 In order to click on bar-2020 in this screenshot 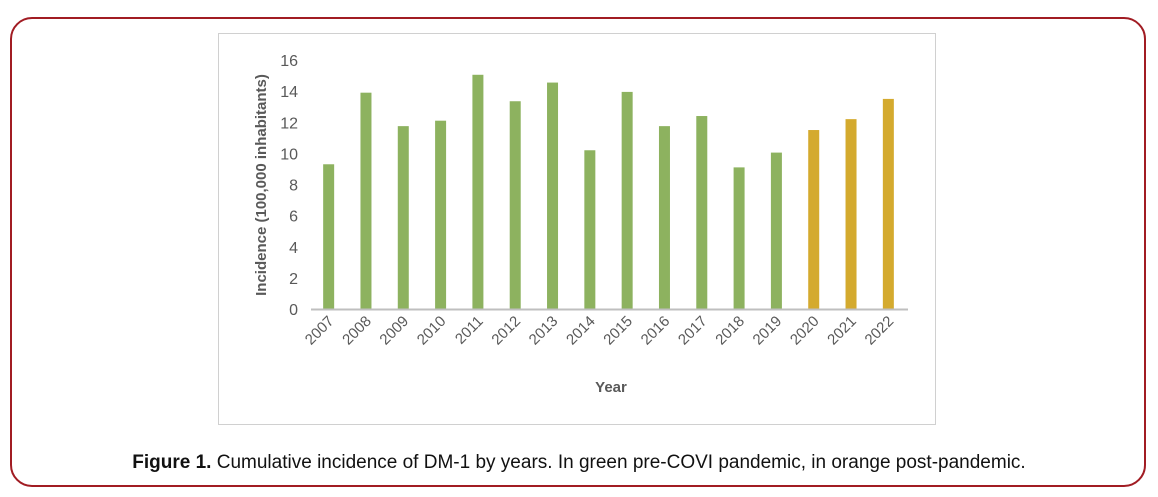, I will do `click(814, 219)`.